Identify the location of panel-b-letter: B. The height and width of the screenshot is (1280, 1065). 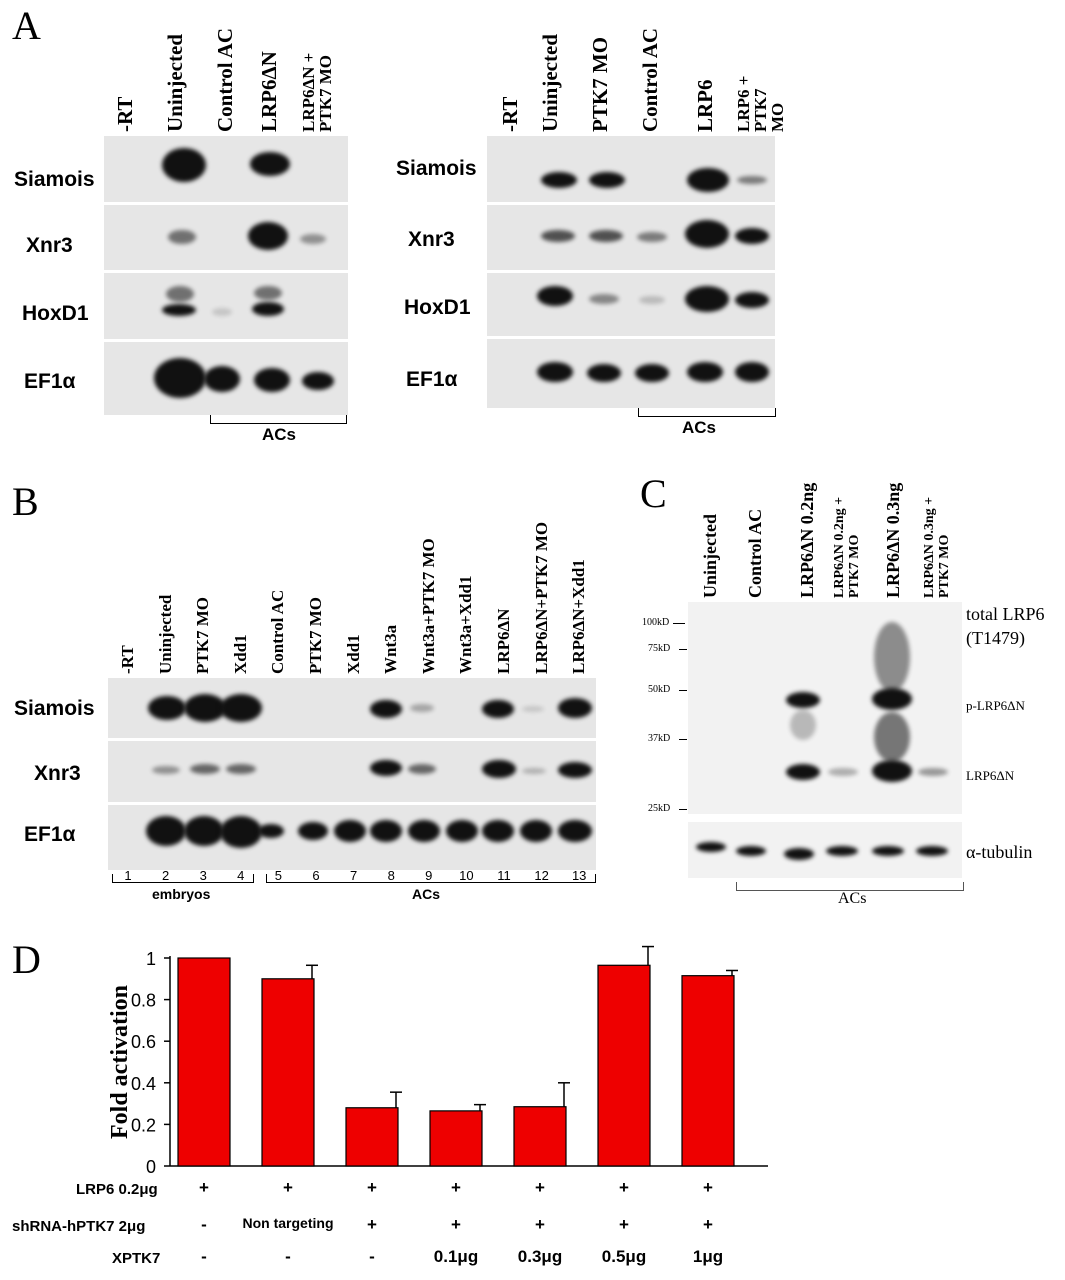
(25, 501).